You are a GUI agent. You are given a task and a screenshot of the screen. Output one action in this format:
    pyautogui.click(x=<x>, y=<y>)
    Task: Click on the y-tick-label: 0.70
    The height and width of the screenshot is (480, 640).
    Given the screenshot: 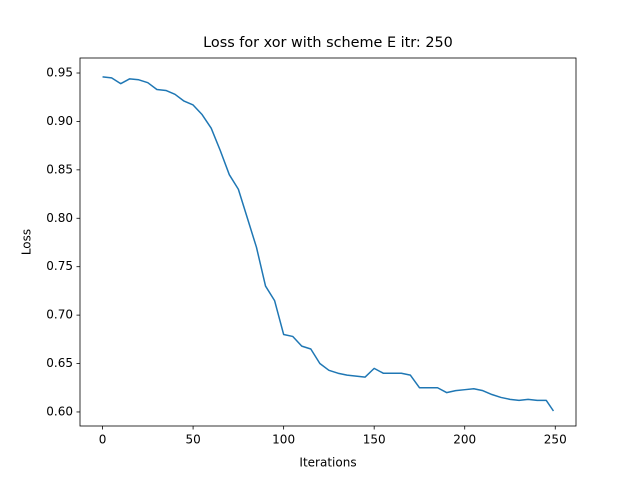 What is the action you would take?
    pyautogui.click(x=59, y=315)
    